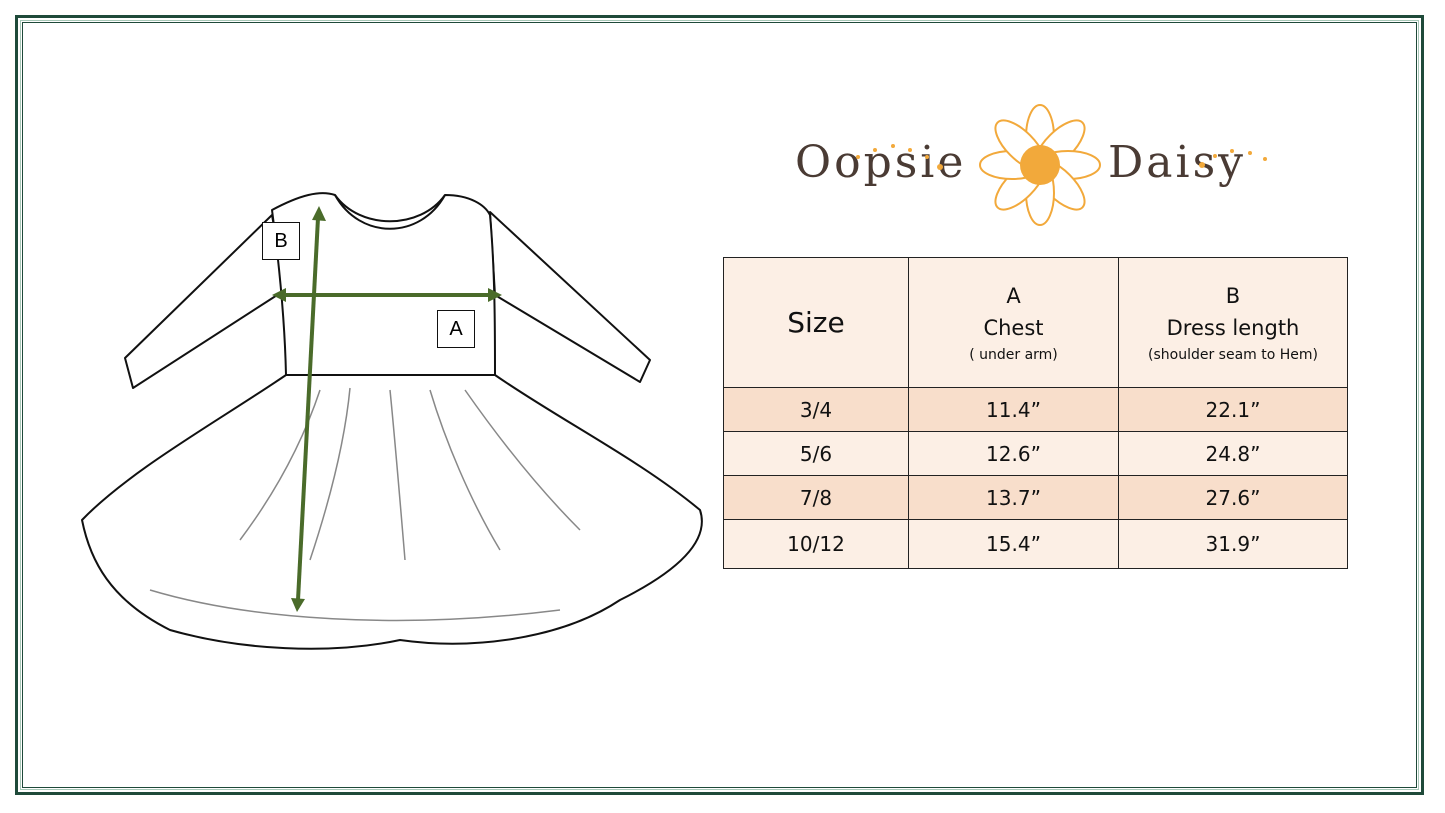  I want to click on table-row: 10/12 15.4” 31.9”, so click(1035, 544).